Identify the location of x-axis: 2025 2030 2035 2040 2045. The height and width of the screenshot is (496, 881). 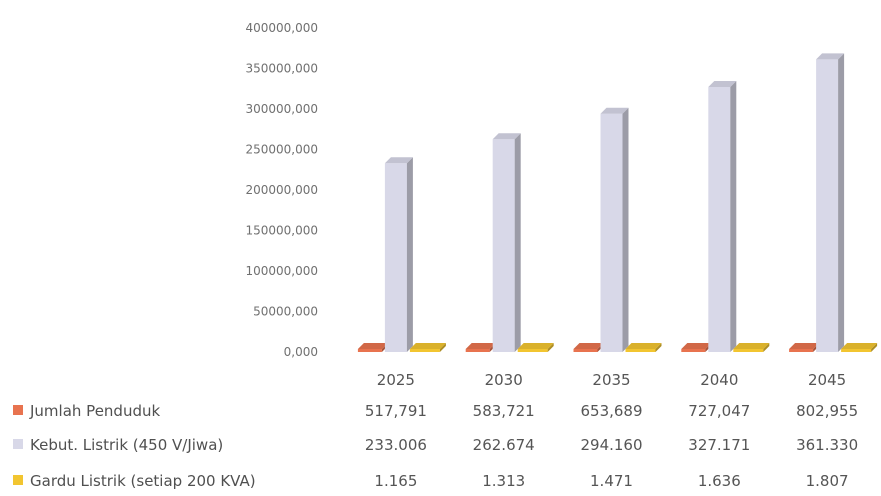
(611, 380).